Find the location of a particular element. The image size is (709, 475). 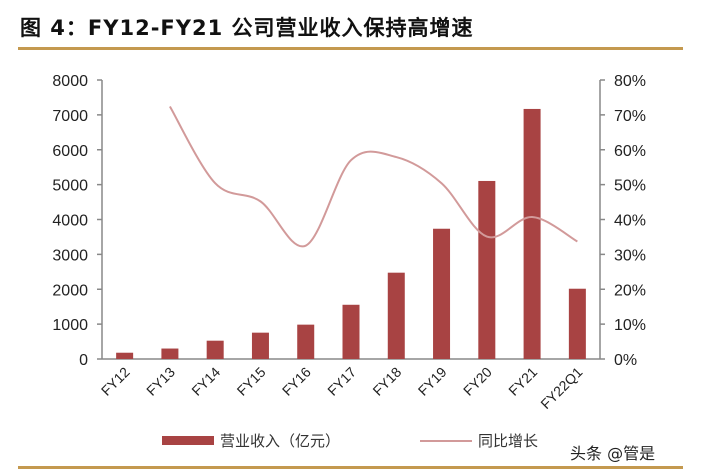

right-tick-label: 20% is located at coordinates (630, 290).